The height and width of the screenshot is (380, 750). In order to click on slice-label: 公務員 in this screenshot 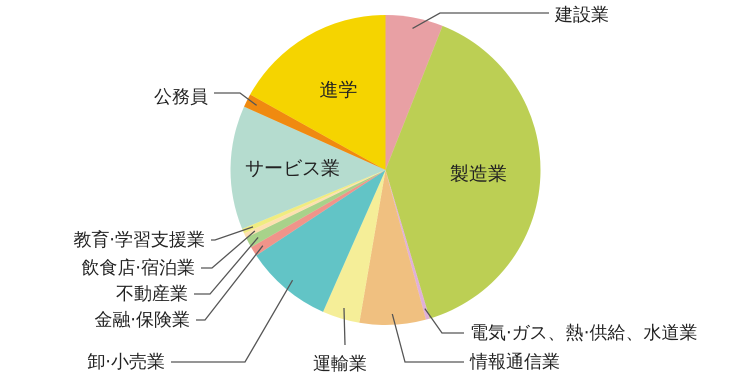, I will do `click(181, 97)`.